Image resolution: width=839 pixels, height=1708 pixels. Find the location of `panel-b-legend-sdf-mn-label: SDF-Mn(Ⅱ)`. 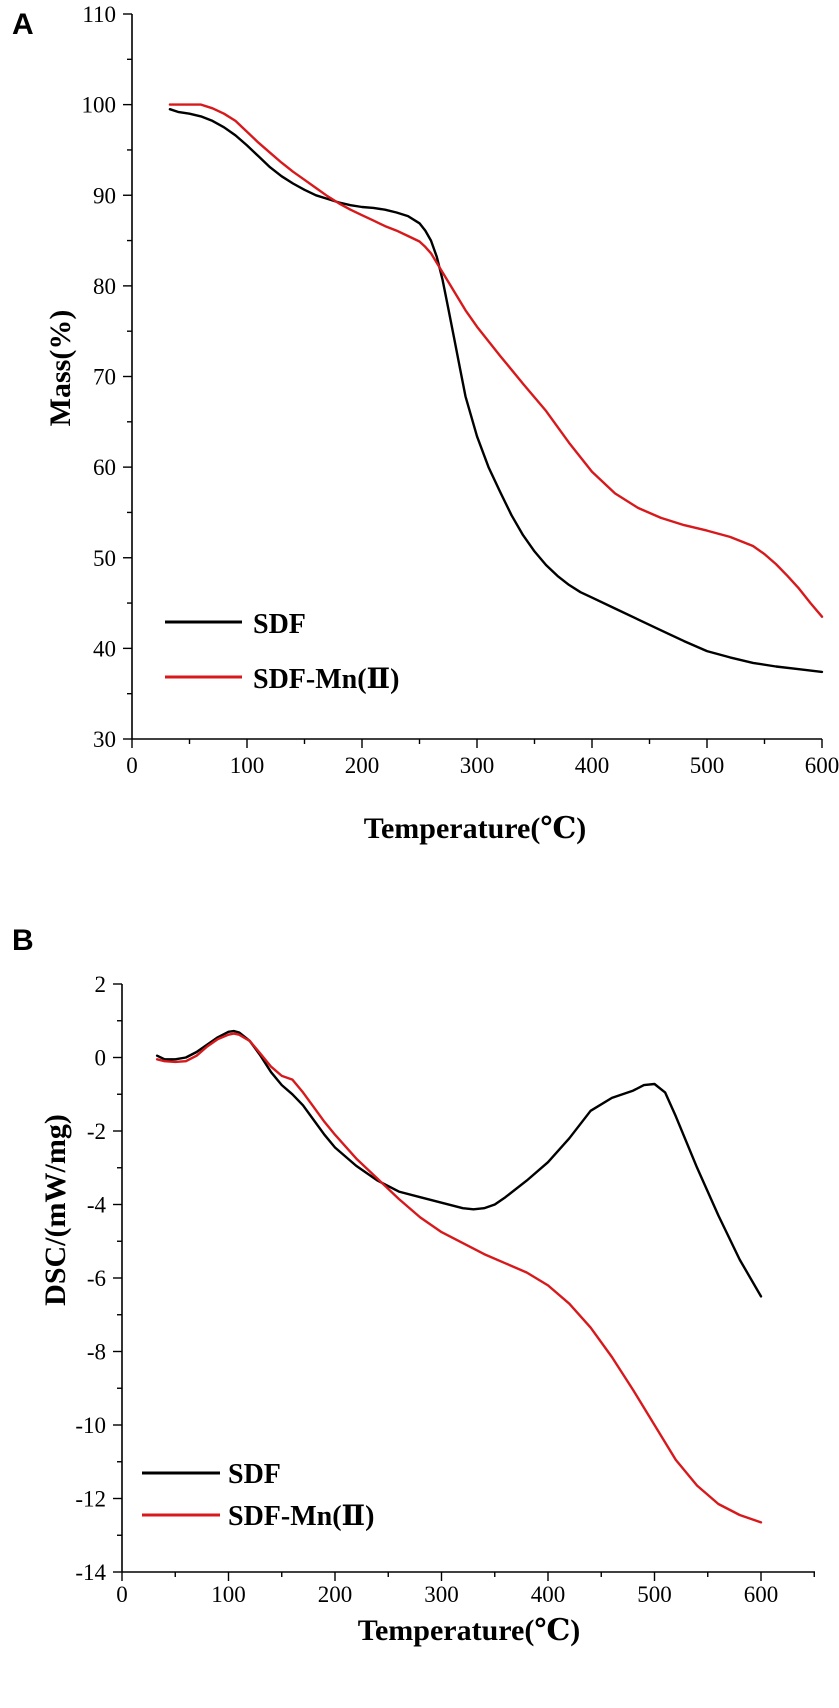

panel-b-legend-sdf-mn-label: SDF-Mn(Ⅱ) is located at coordinates (301, 1516).